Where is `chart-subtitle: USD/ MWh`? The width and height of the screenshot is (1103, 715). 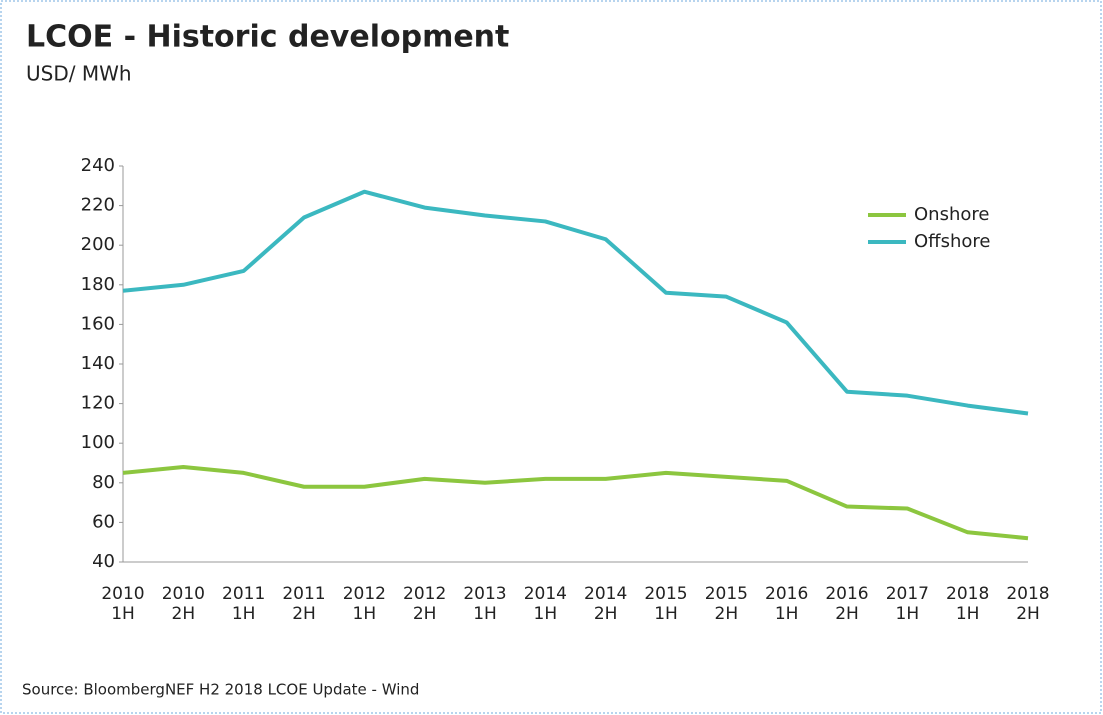 chart-subtitle: USD/ MWh is located at coordinates (79, 74).